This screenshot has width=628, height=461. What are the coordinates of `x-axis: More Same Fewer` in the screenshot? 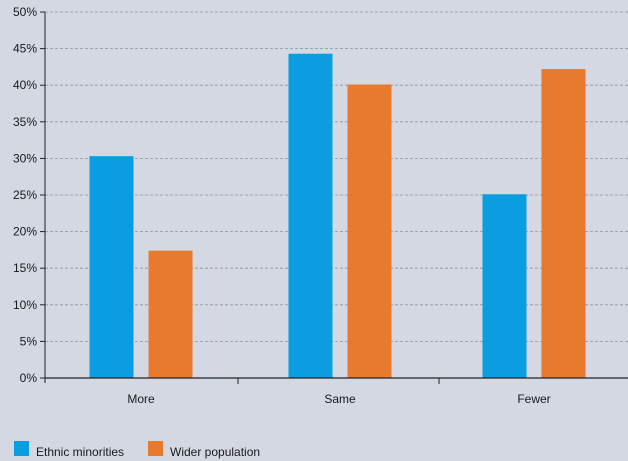 It's located at (336, 391).